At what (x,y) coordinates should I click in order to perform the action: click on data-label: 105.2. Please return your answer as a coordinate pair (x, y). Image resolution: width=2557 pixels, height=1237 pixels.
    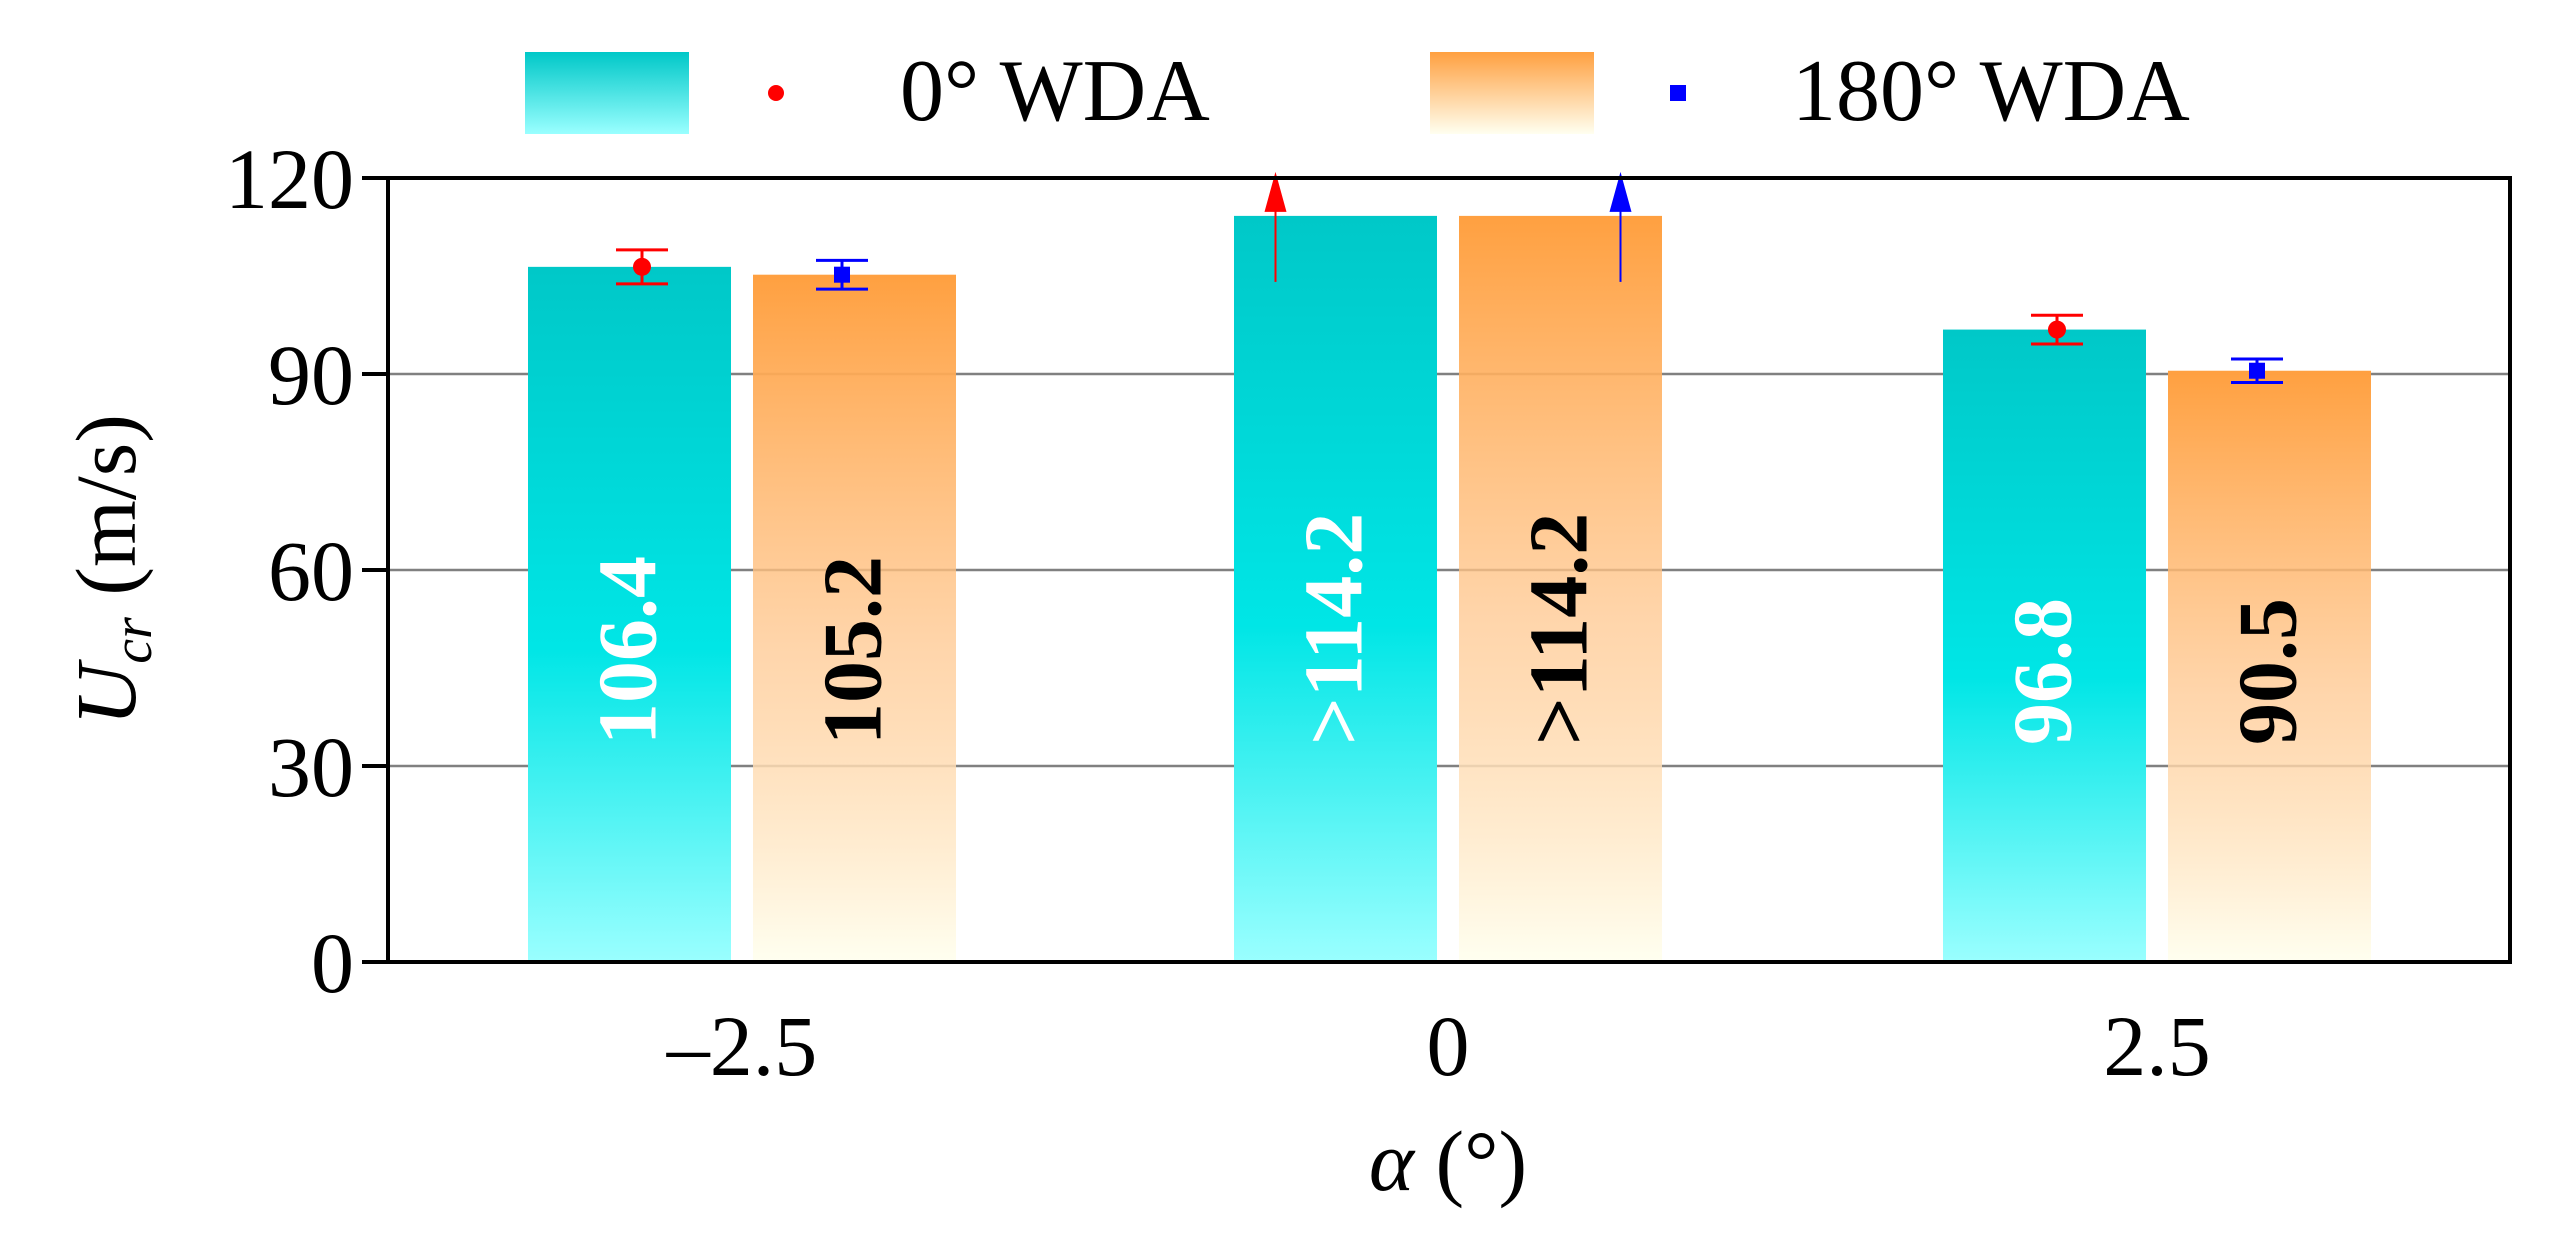
    Looking at the image, I should click on (853, 650).